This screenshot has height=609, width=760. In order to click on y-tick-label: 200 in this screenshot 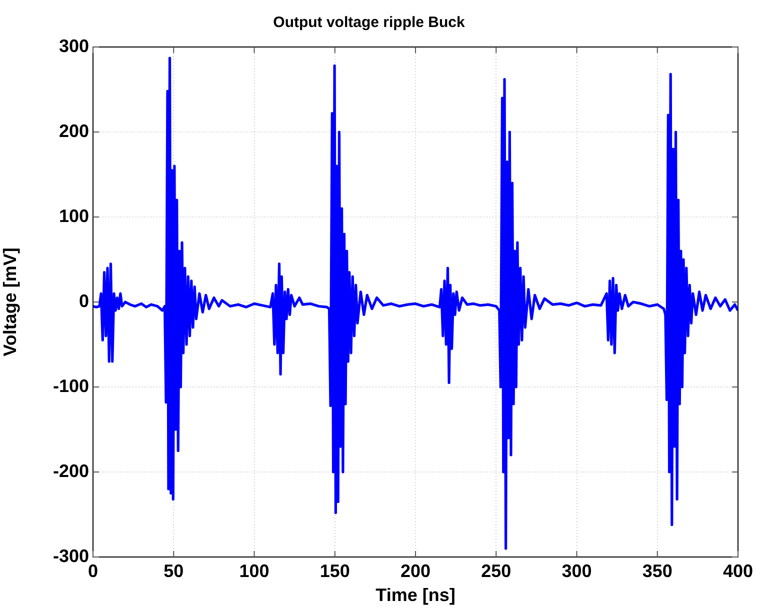, I will do `click(73, 130)`.